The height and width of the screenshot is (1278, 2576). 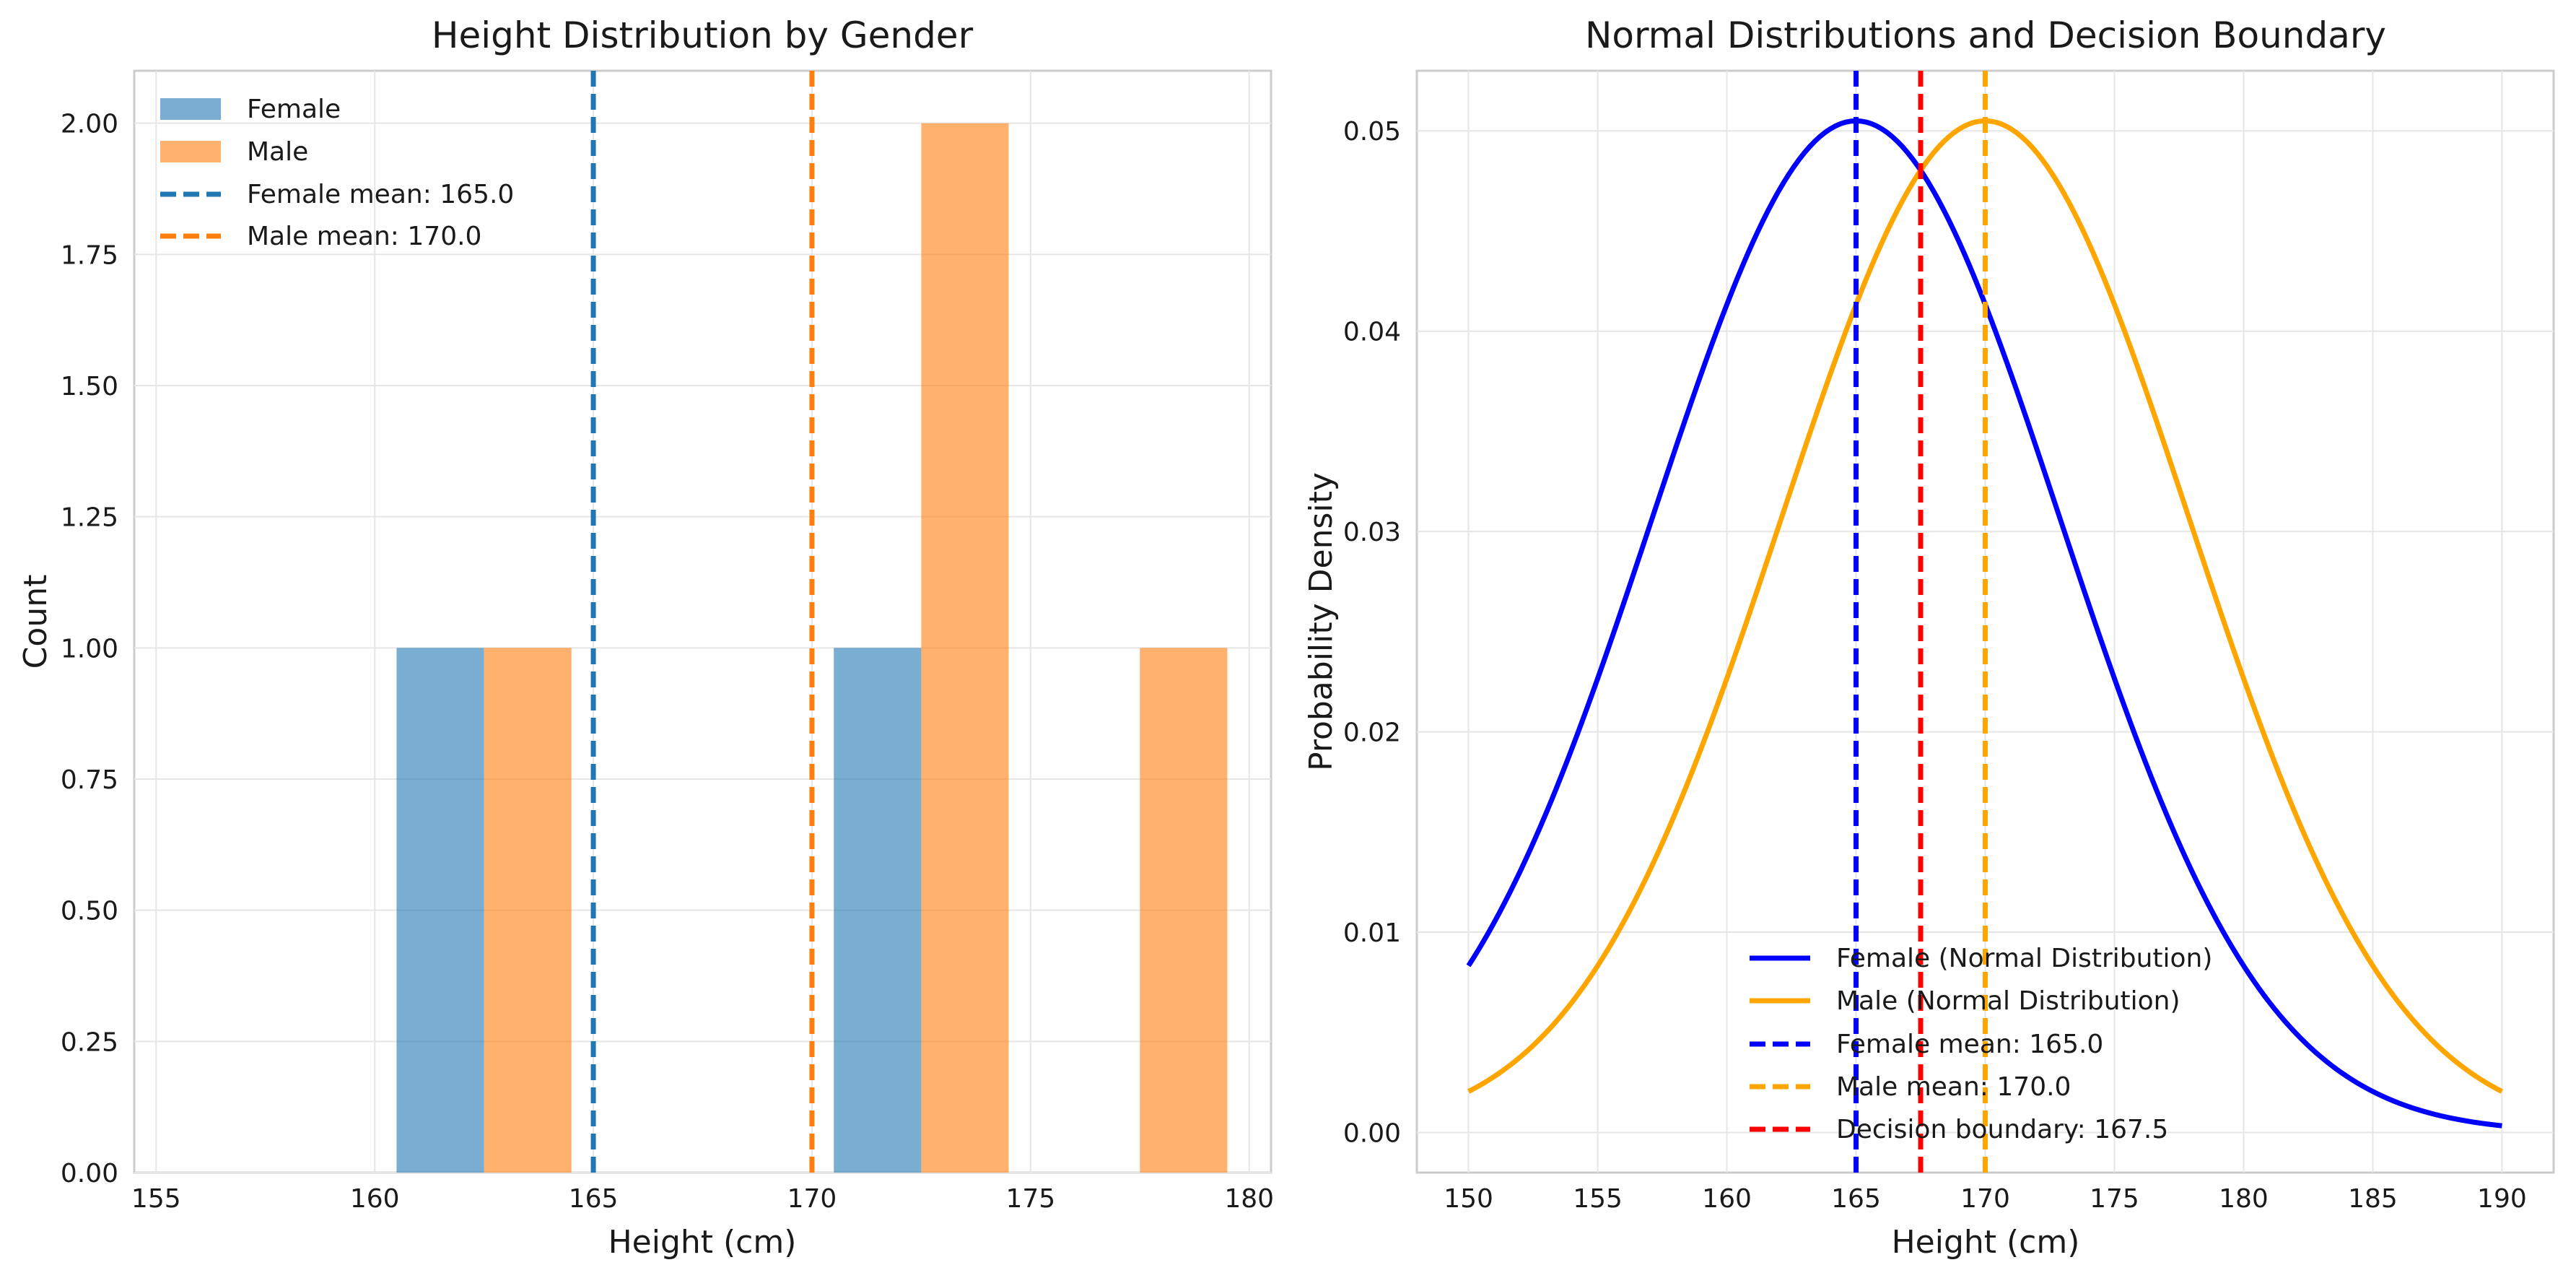 What do you see at coordinates (2008, 1001) in the screenshot?
I see `legend-label-male-normal: Male (Normal Distribution)` at bounding box center [2008, 1001].